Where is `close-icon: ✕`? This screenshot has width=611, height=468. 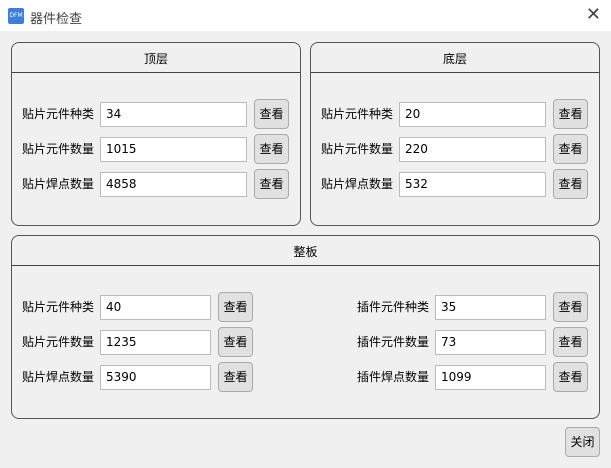
close-icon: ✕ is located at coordinates (593, 14).